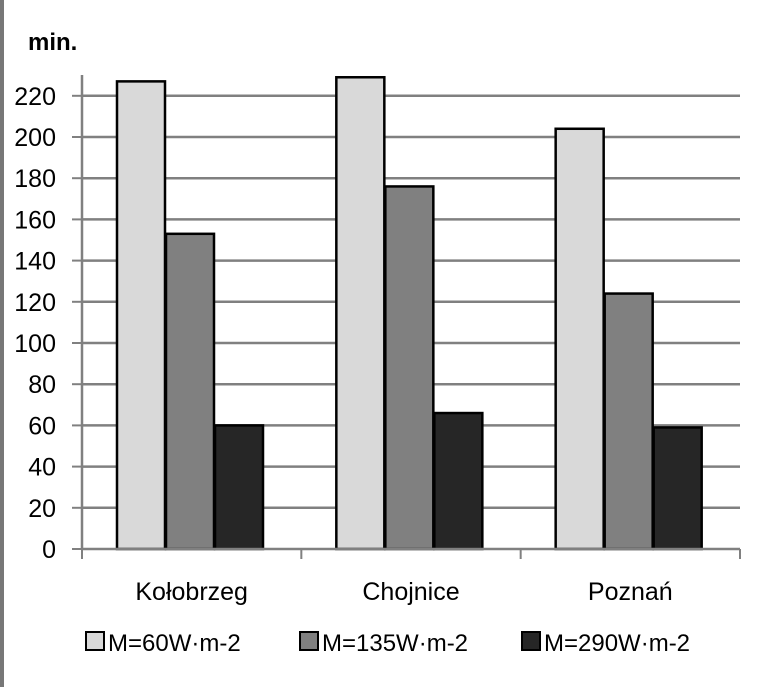 The height and width of the screenshot is (692, 778). I want to click on legend: M=60W·m-2 M=135W·m-2 M=290W·m-2, so click(387, 643).